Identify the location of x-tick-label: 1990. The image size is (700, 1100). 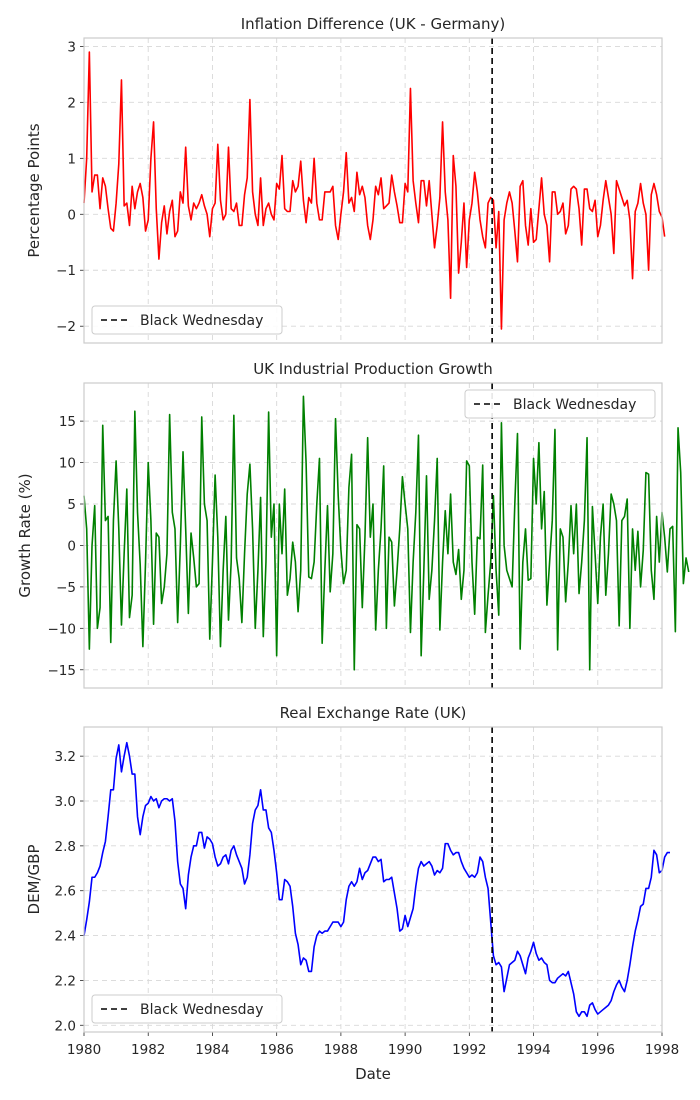
(405, 1050).